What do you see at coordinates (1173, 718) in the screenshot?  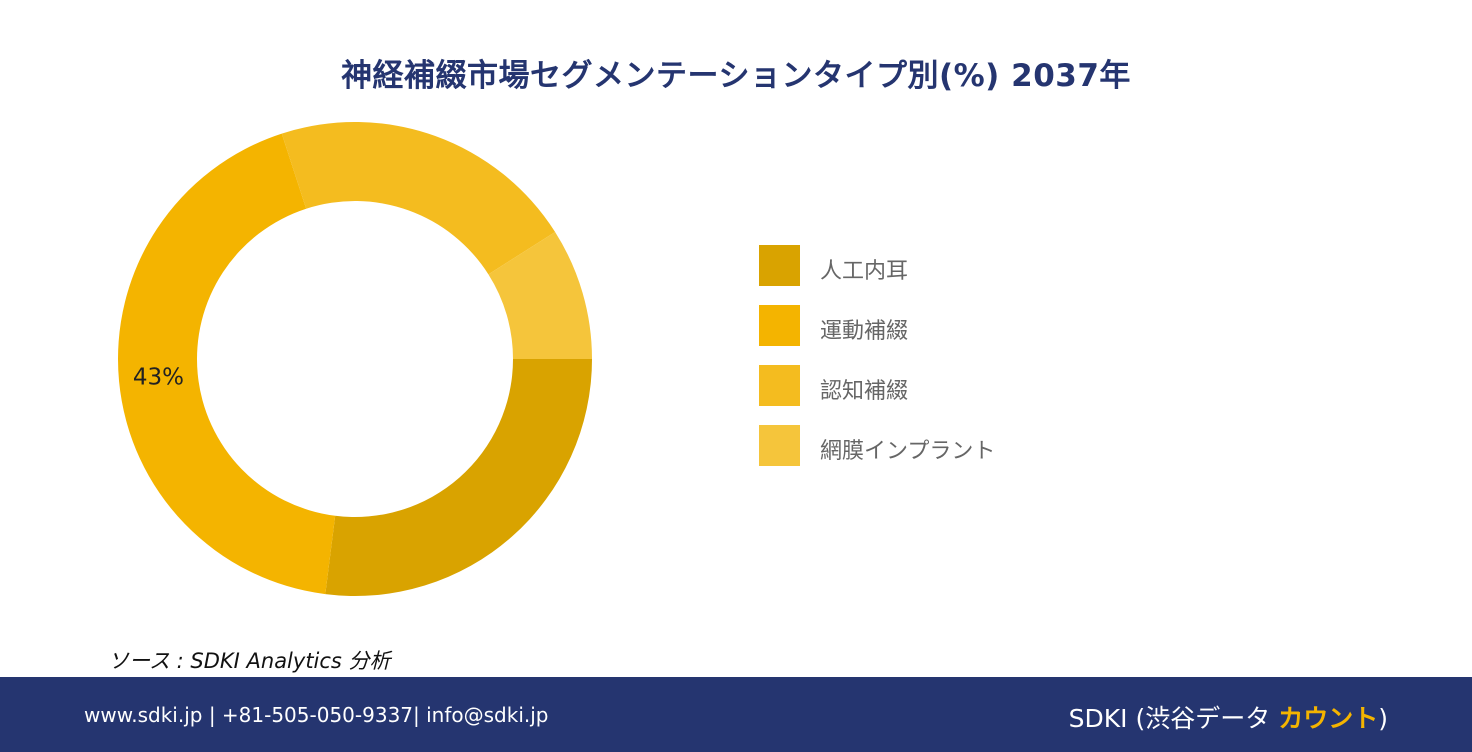 I see `brand-prefix: SDKI (渋谷データ` at bounding box center [1173, 718].